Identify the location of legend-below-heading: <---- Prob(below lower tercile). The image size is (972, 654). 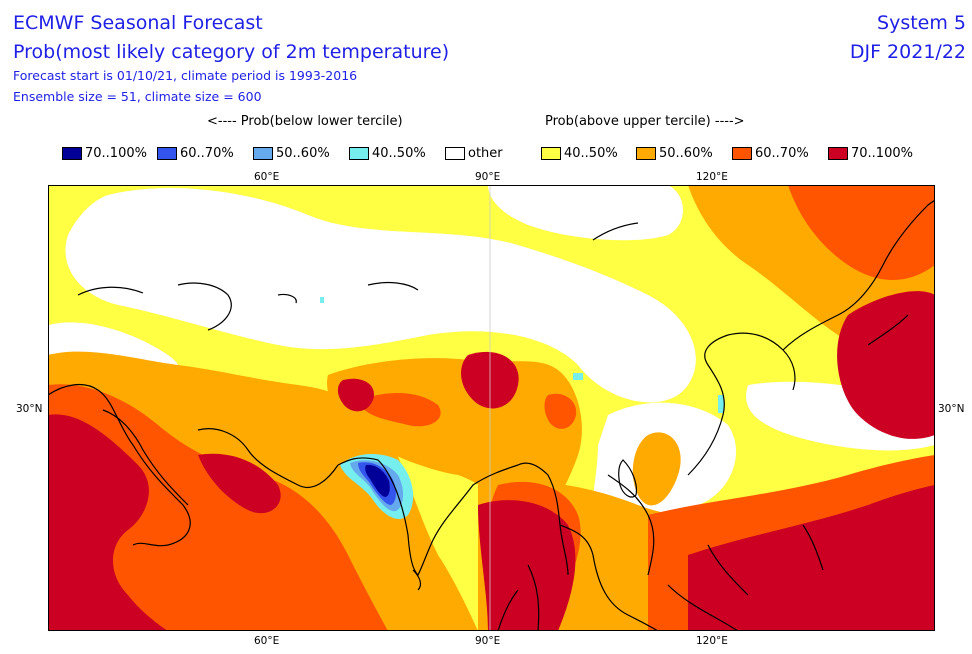
(305, 121).